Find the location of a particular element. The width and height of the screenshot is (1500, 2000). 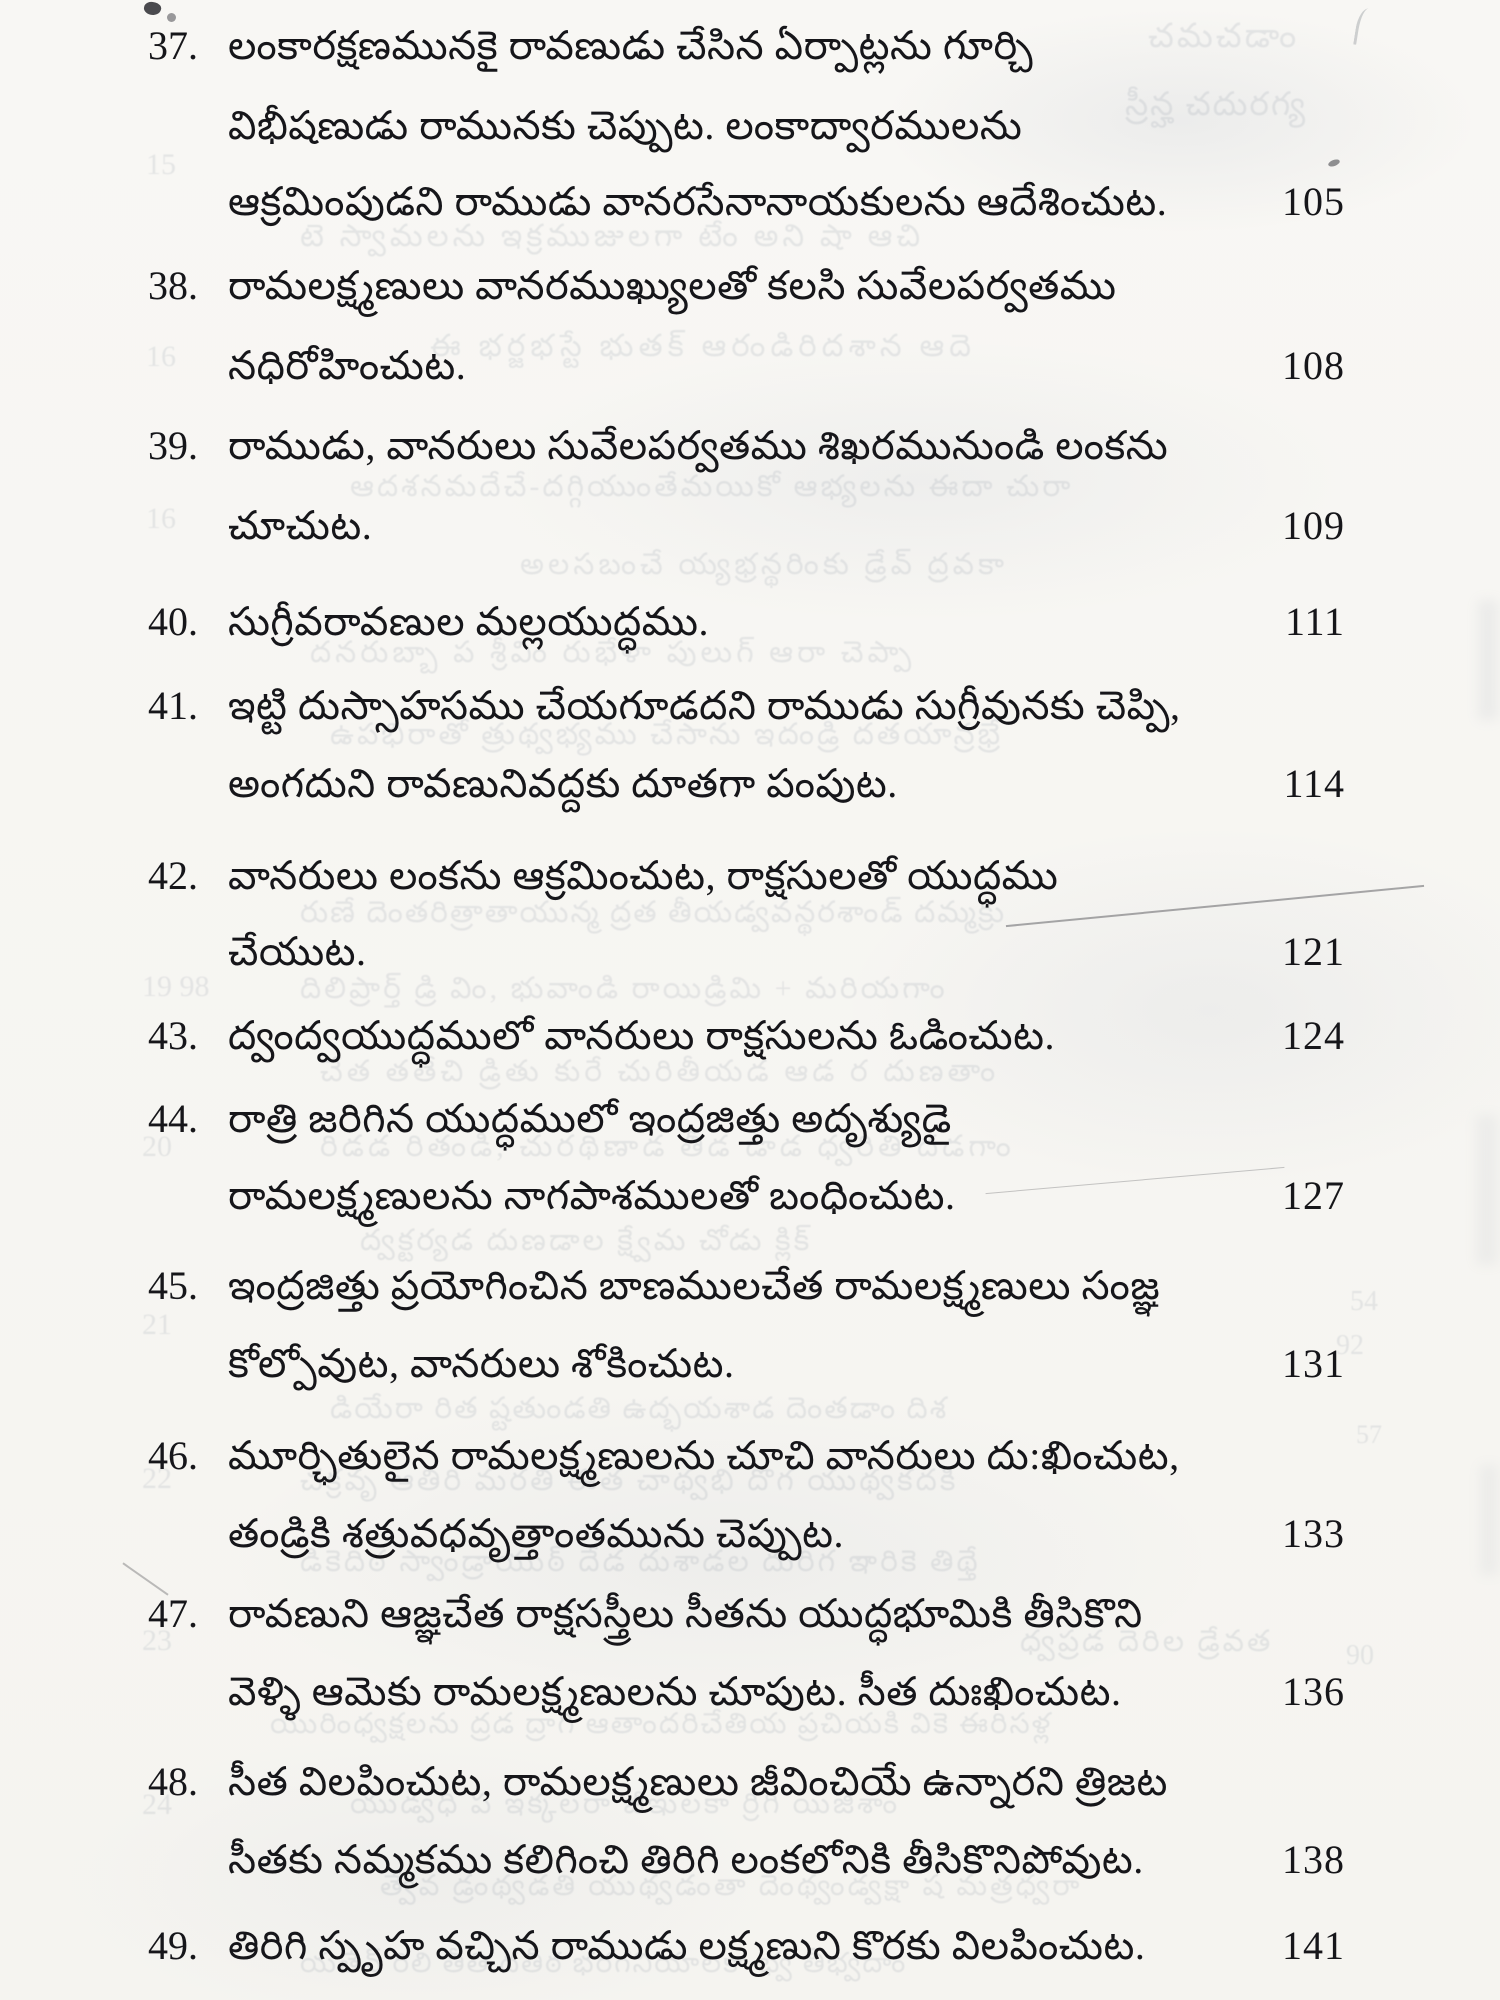

ghost-text: 19 98 is located at coordinates (176, 986).